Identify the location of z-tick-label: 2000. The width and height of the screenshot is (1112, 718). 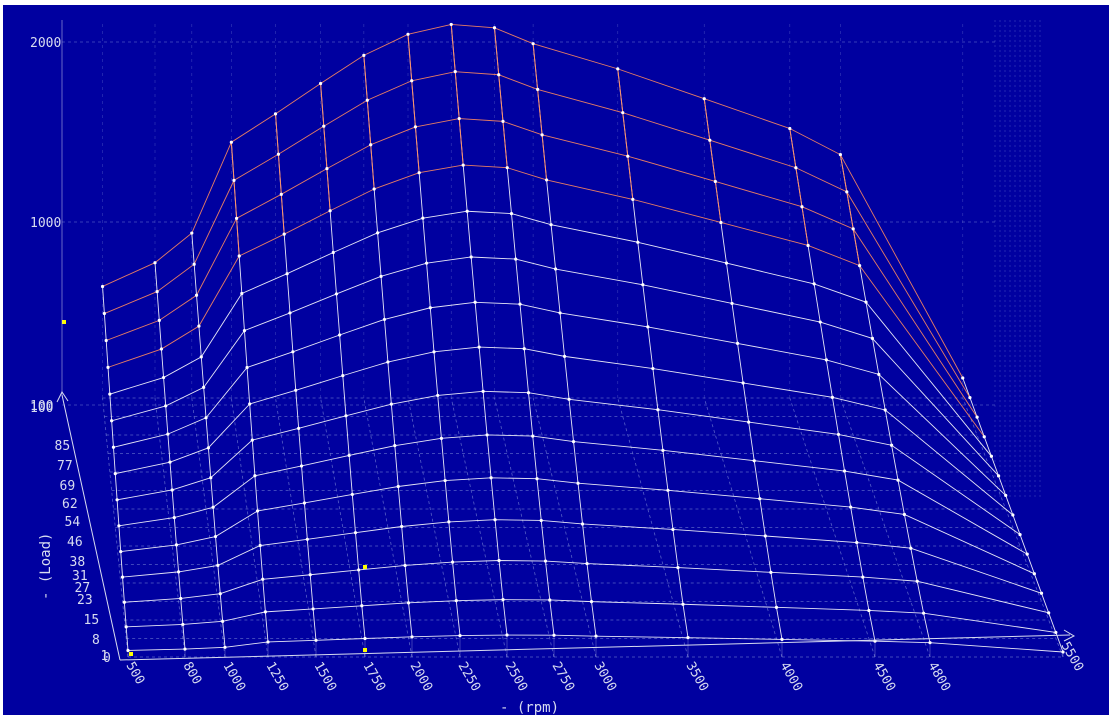
(45, 43).